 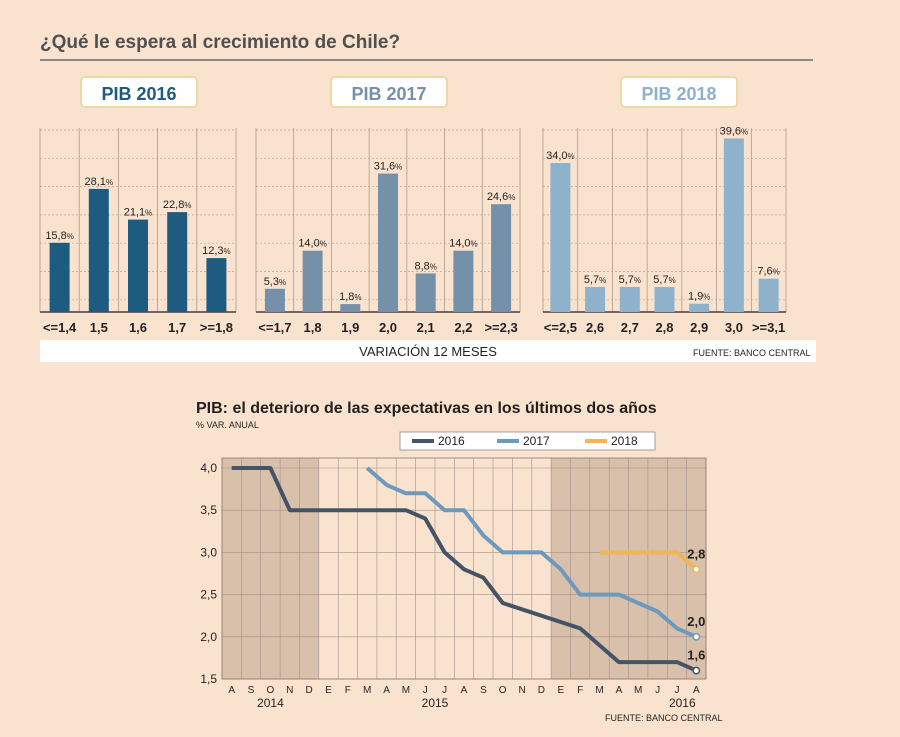 I want to click on bar-category-label: 2,2, so click(x=463, y=327).